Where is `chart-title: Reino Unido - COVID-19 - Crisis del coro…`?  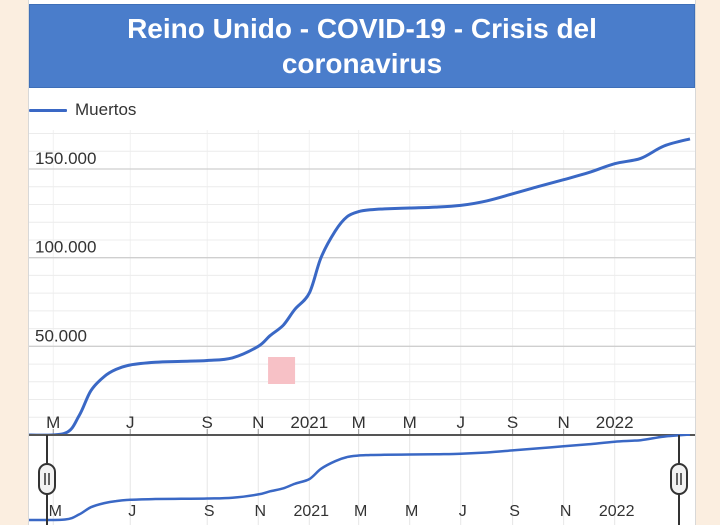
chart-title: Reino Unido - COVID-19 - Crisis del coro… is located at coordinates (362, 46).